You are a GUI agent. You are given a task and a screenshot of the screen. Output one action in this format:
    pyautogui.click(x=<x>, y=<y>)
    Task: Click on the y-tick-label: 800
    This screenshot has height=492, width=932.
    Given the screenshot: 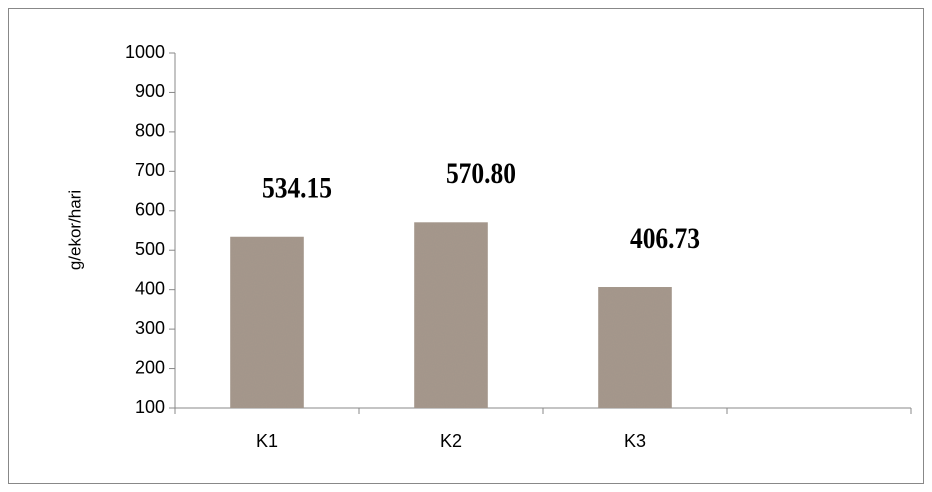 What is the action you would take?
    pyautogui.click(x=150, y=131)
    